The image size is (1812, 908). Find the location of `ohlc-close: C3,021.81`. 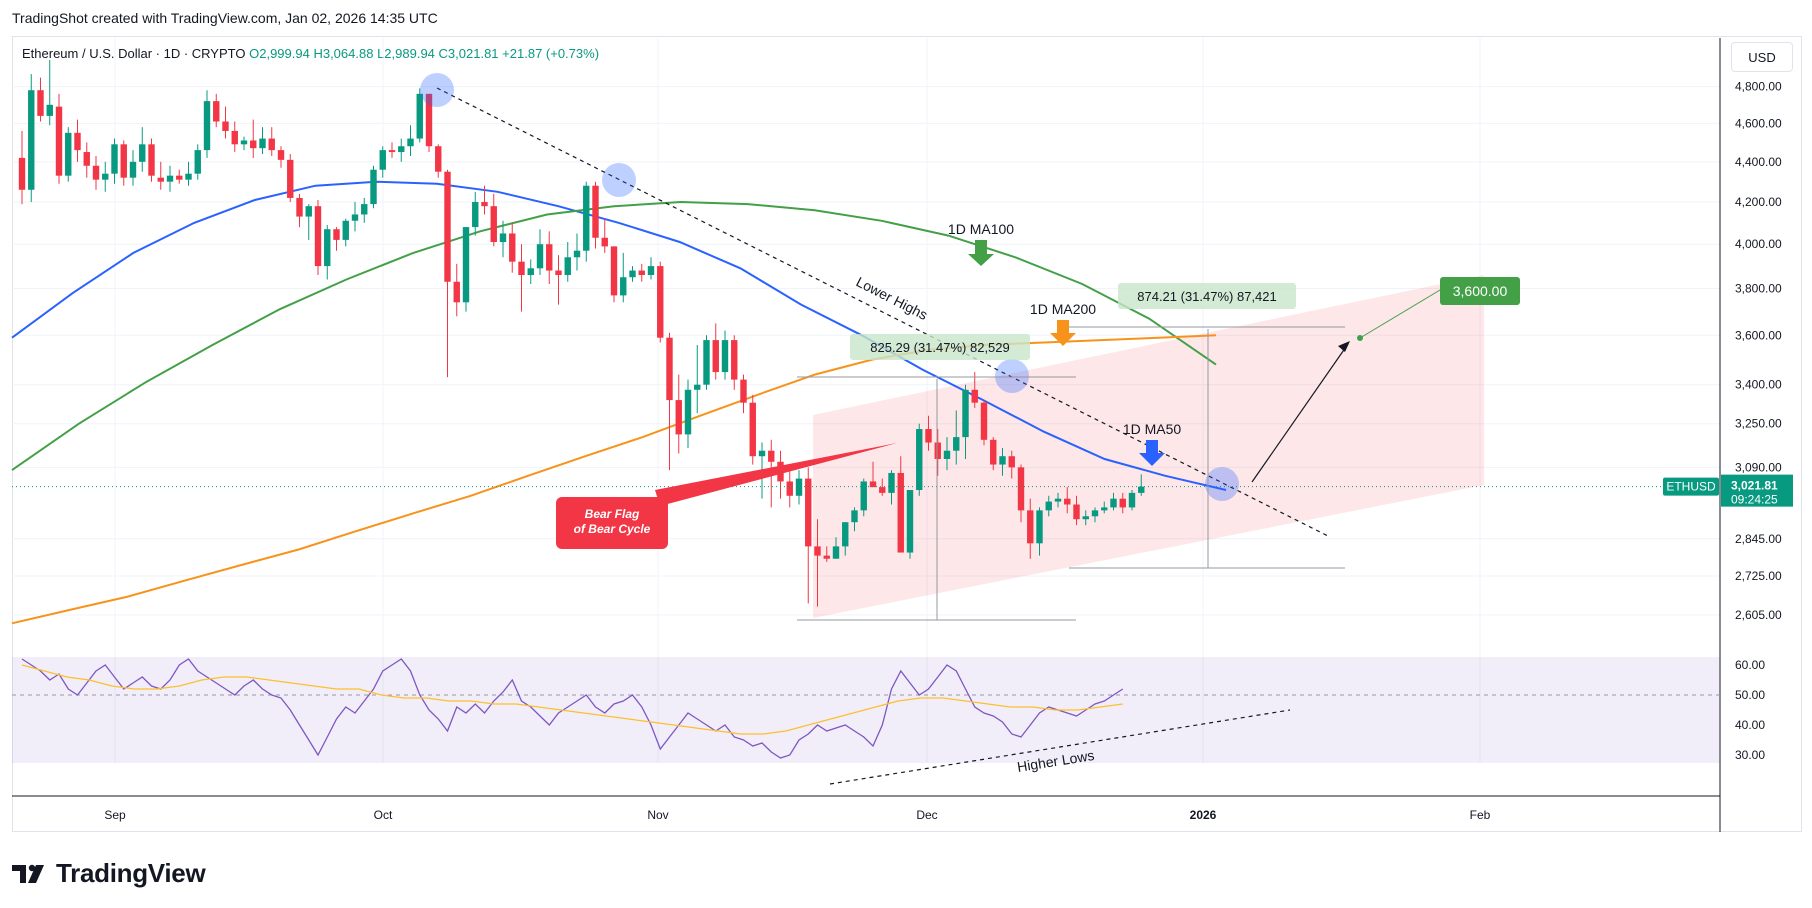

ohlc-close: C3,021.81 is located at coordinates (468, 53).